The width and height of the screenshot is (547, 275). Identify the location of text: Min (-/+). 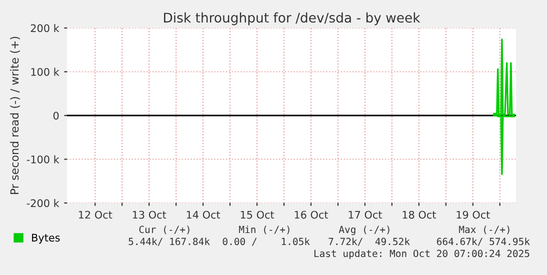
(264, 230).